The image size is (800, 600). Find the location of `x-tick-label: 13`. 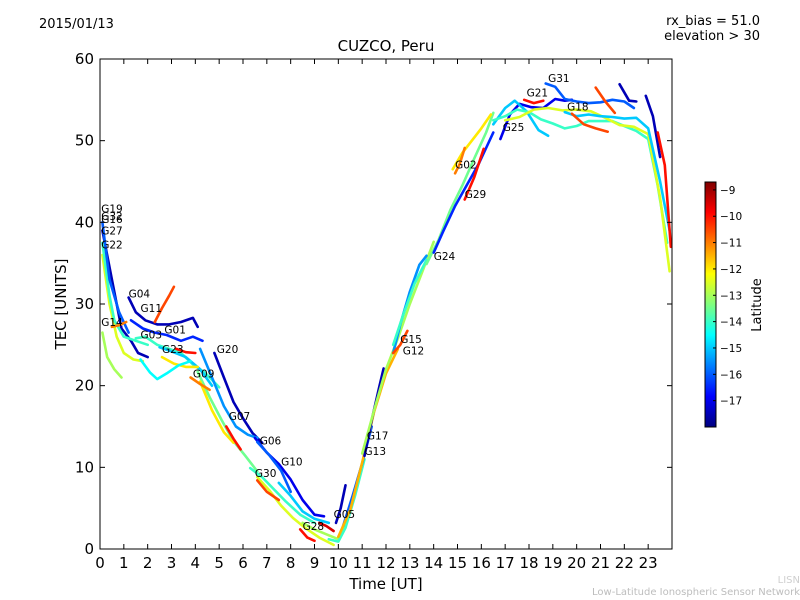

x-tick-label: 13 is located at coordinates (409, 563).